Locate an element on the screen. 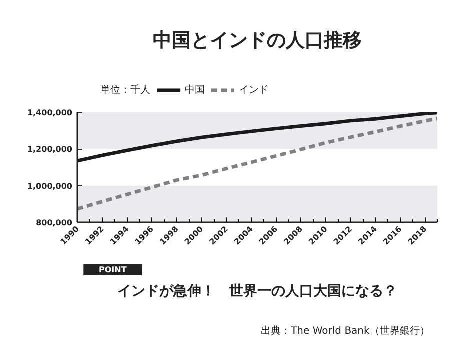 The width and height of the screenshot is (468, 343). source-note: 出典：The World Bank（世界銀行） is located at coordinates (345, 331).